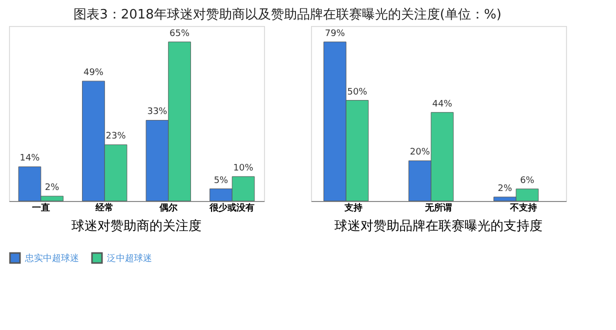 The width and height of the screenshot is (616, 330). I want to click on x-tick-label: 支持, so click(353, 208).